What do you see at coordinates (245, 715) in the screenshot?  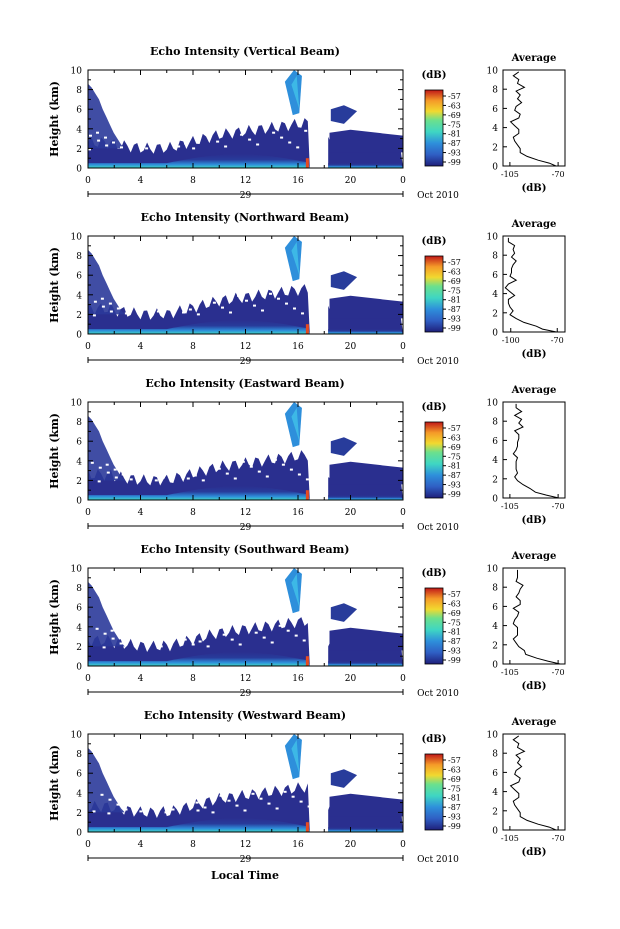 I see `panel-title: Echo Intensity (Westward Beam)` at bounding box center [245, 715].